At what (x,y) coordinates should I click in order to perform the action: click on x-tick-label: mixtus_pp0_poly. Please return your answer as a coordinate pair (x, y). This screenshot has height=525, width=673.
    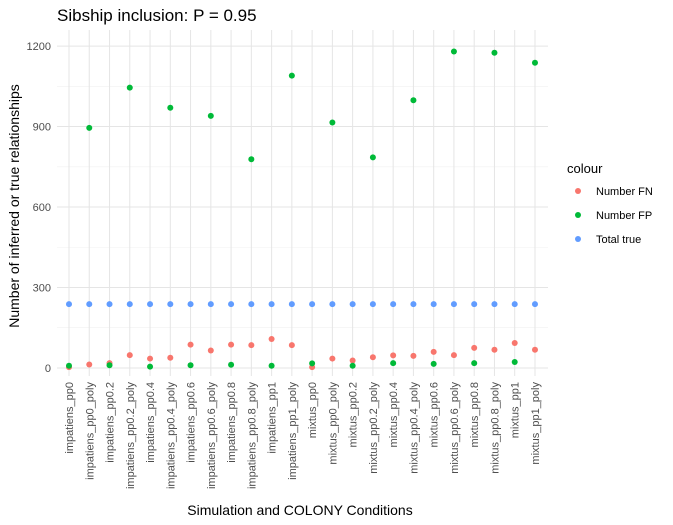
    Looking at the image, I should click on (333, 423).